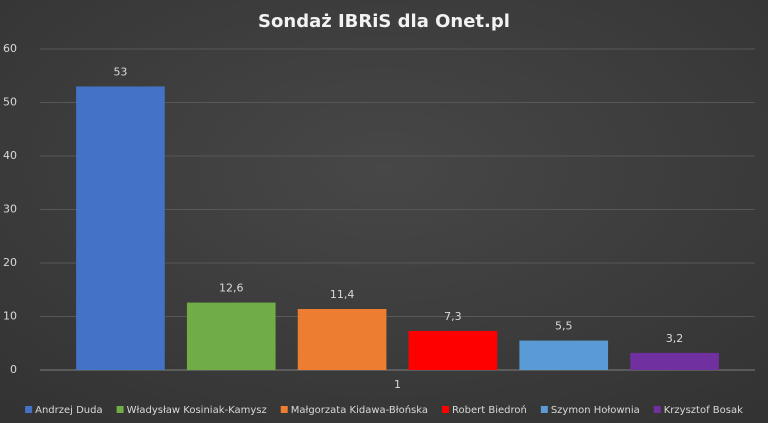  I want to click on y-tick-label: 10, so click(10, 316).